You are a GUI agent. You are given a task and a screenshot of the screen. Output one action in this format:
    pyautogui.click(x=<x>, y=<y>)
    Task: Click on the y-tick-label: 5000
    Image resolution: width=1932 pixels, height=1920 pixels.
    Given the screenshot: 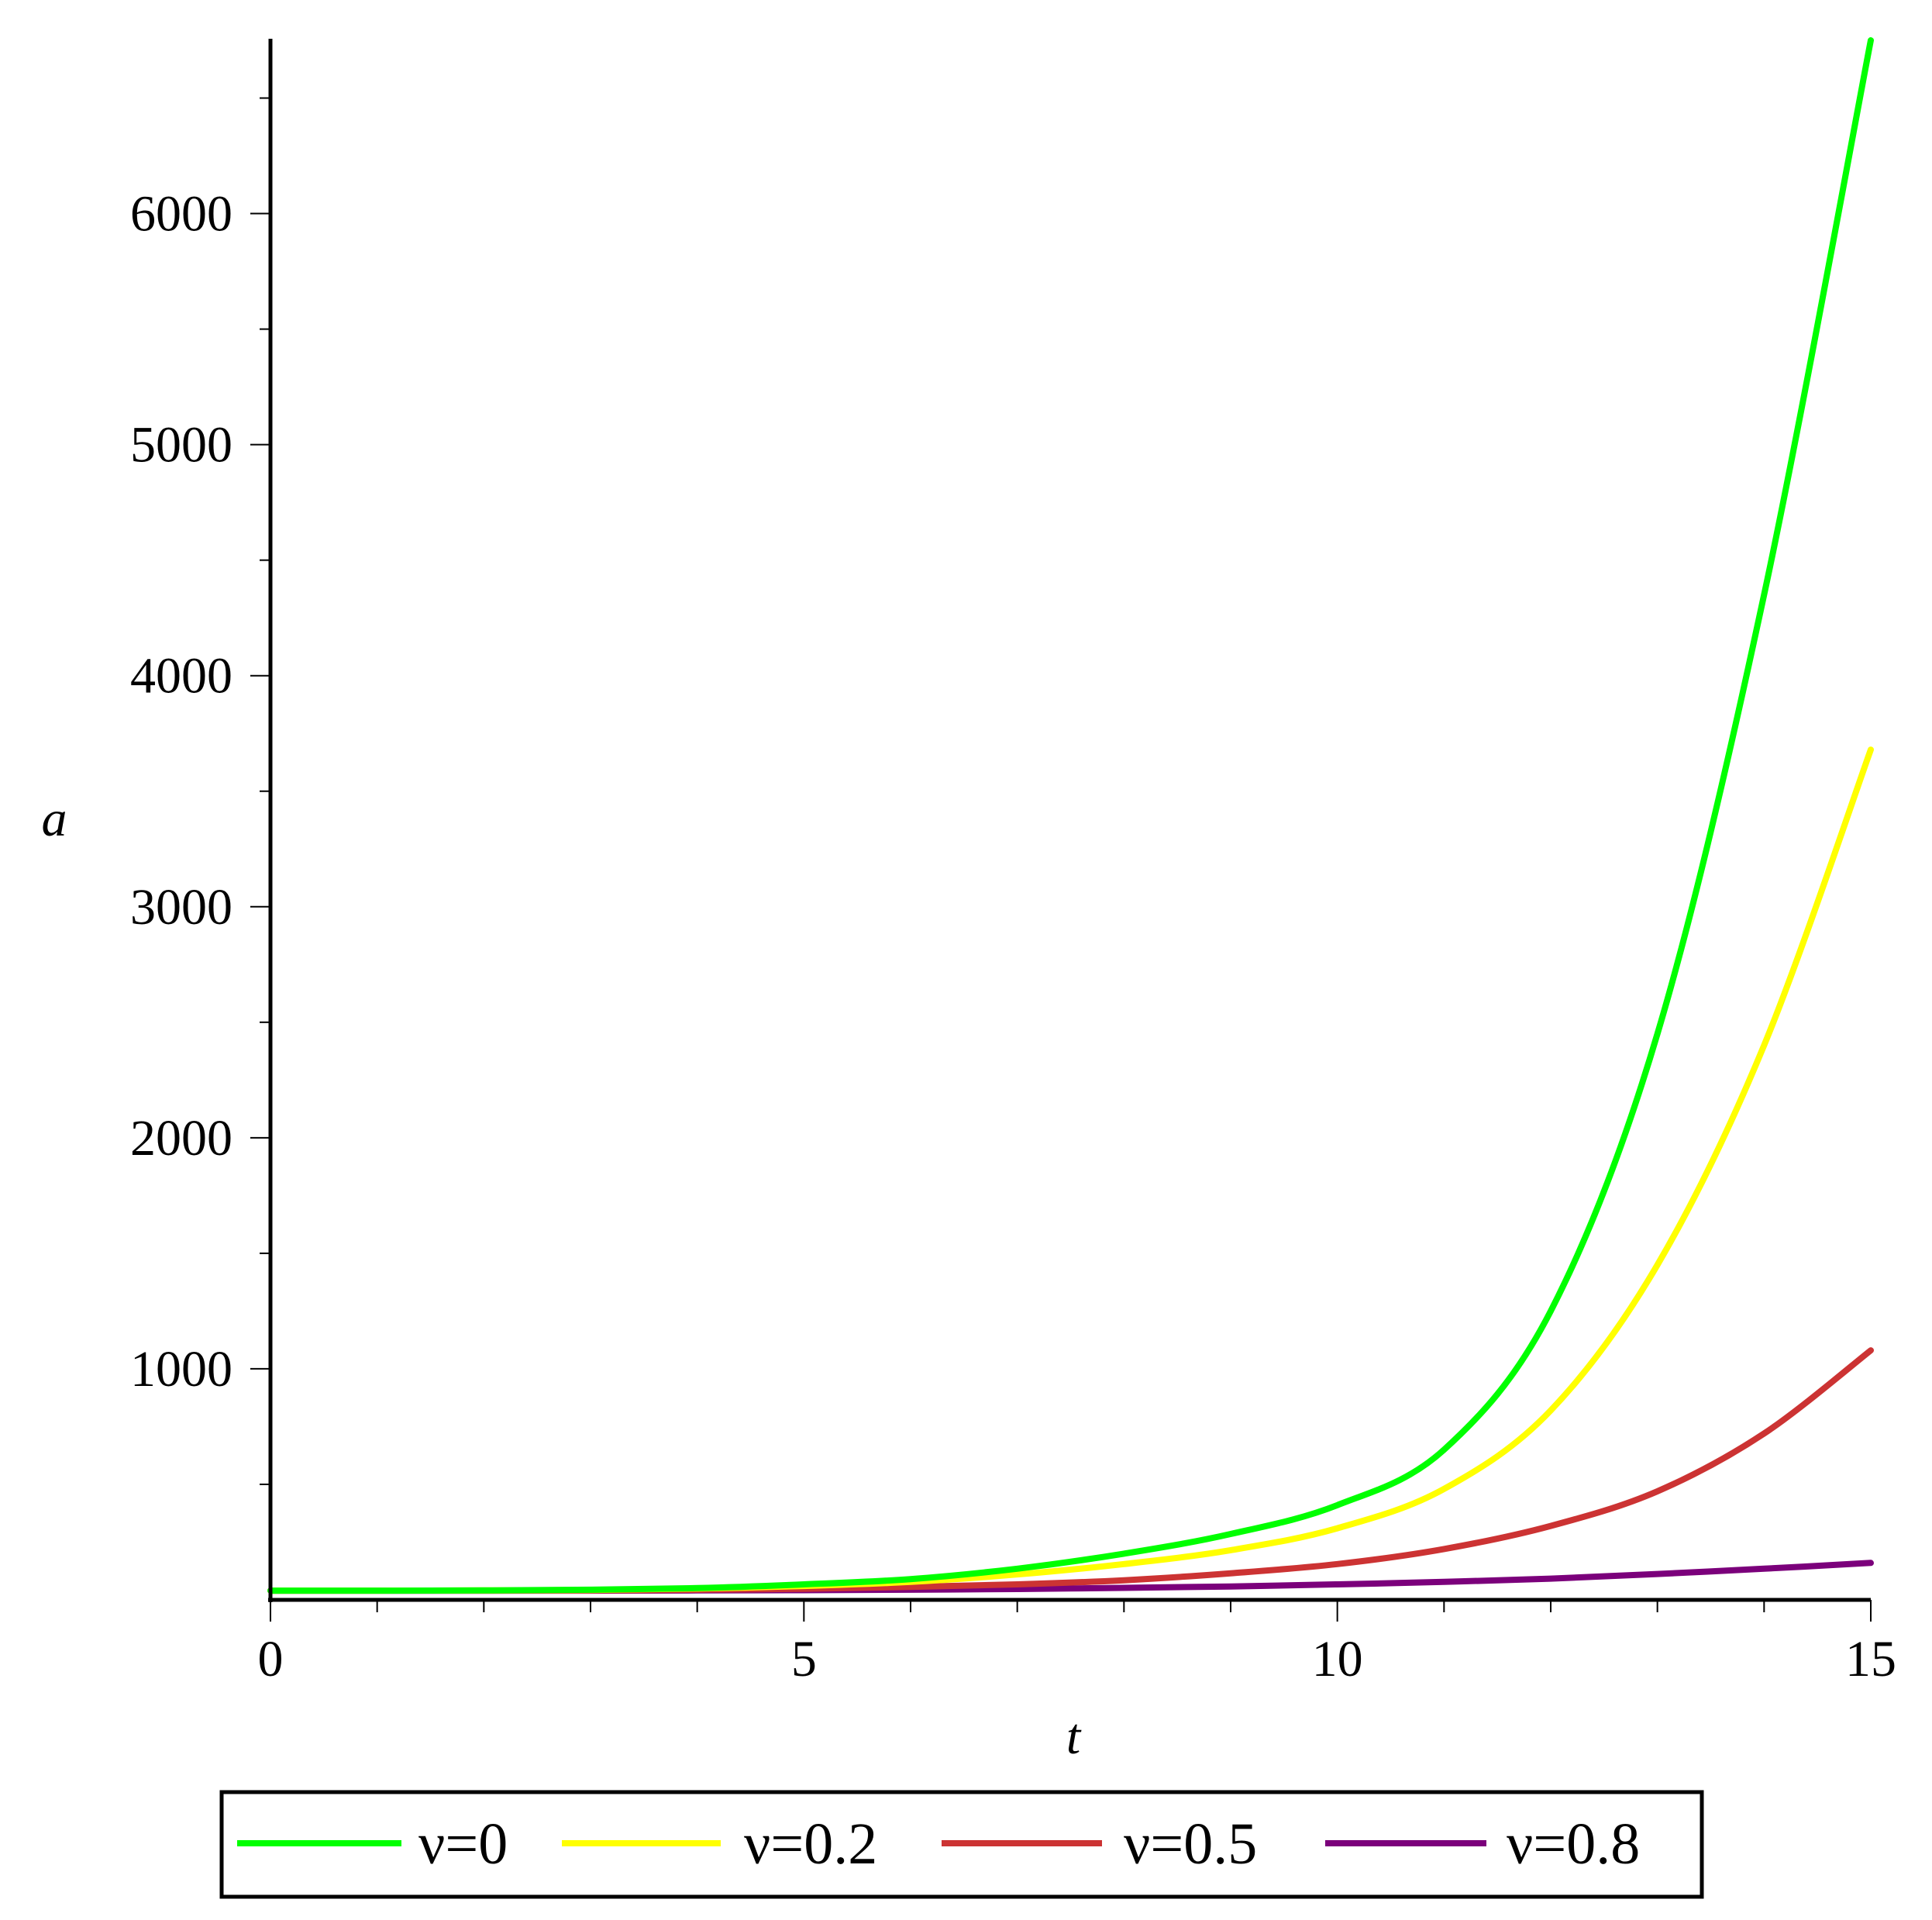 What is the action you would take?
    pyautogui.click(x=181, y=445)
    